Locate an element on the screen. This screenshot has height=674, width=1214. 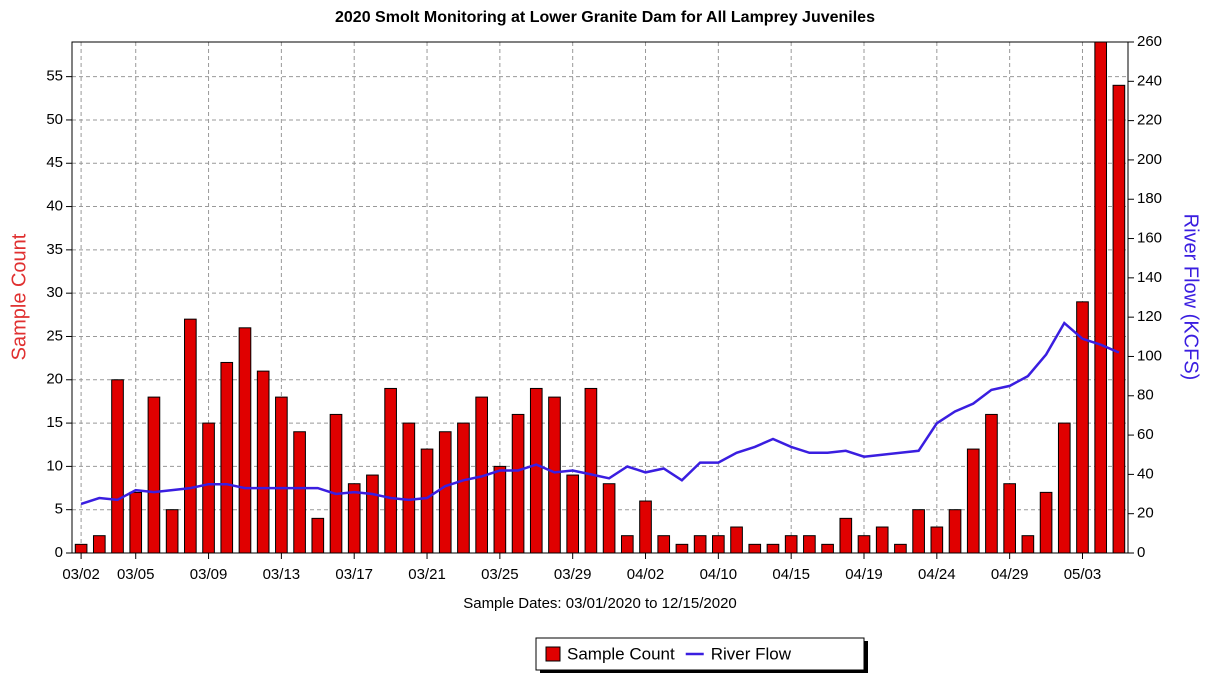
legend-box is located at coordinates (700, 654).